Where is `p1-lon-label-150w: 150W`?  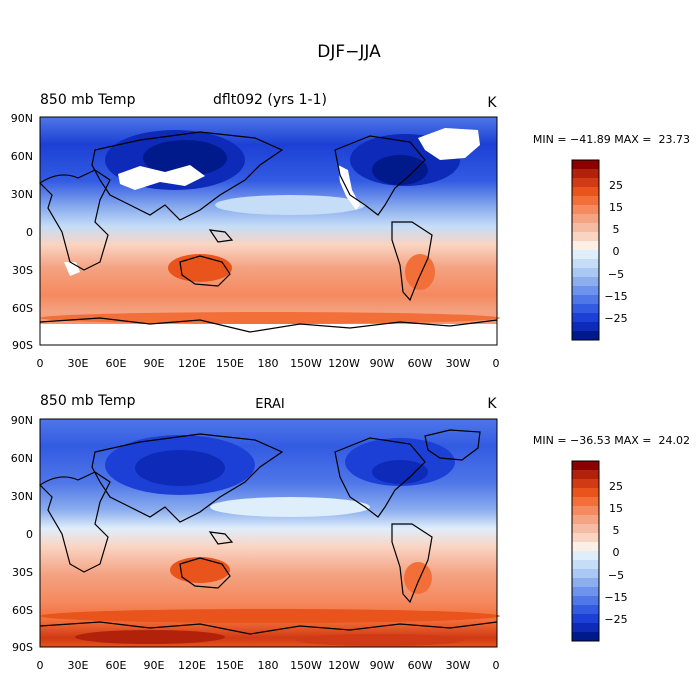
p1-lon-label-150w: 150W is located at coordinates (306, 363).